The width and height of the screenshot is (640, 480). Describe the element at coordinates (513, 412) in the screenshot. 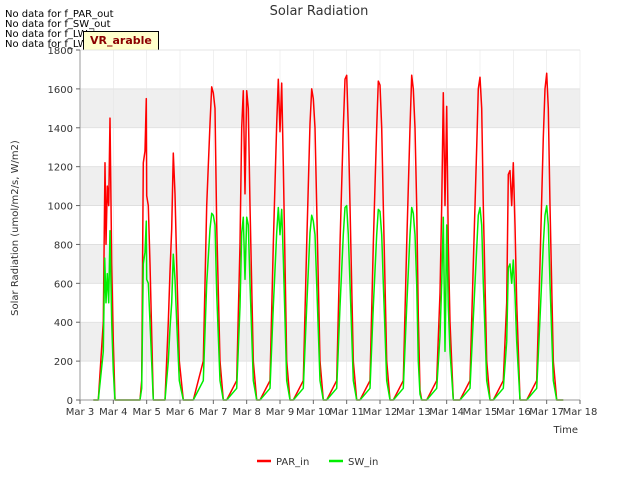

I see `x-tick-label: Mar 16` at that location.